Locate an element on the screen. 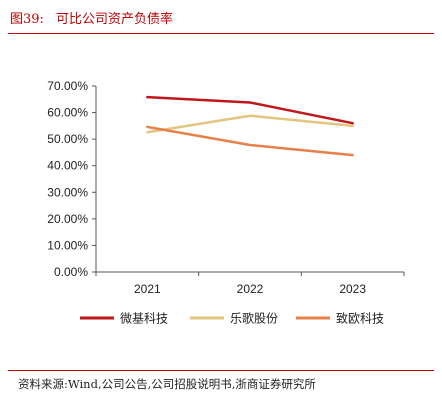  y-tick-label: 50.00% is located at coordinates (67, 139).